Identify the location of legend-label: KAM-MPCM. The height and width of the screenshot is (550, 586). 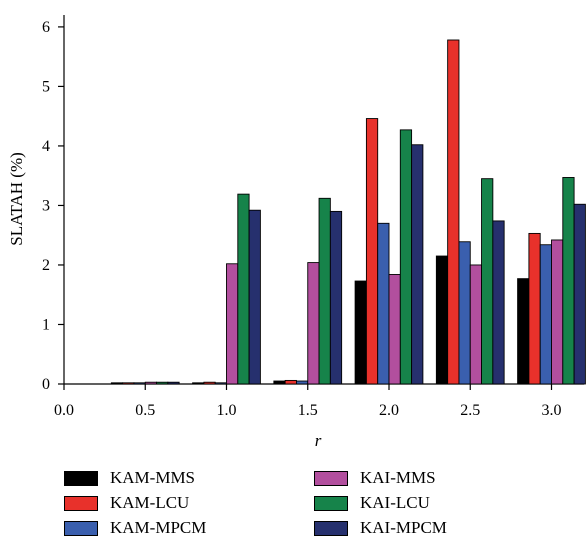
(158, 527).